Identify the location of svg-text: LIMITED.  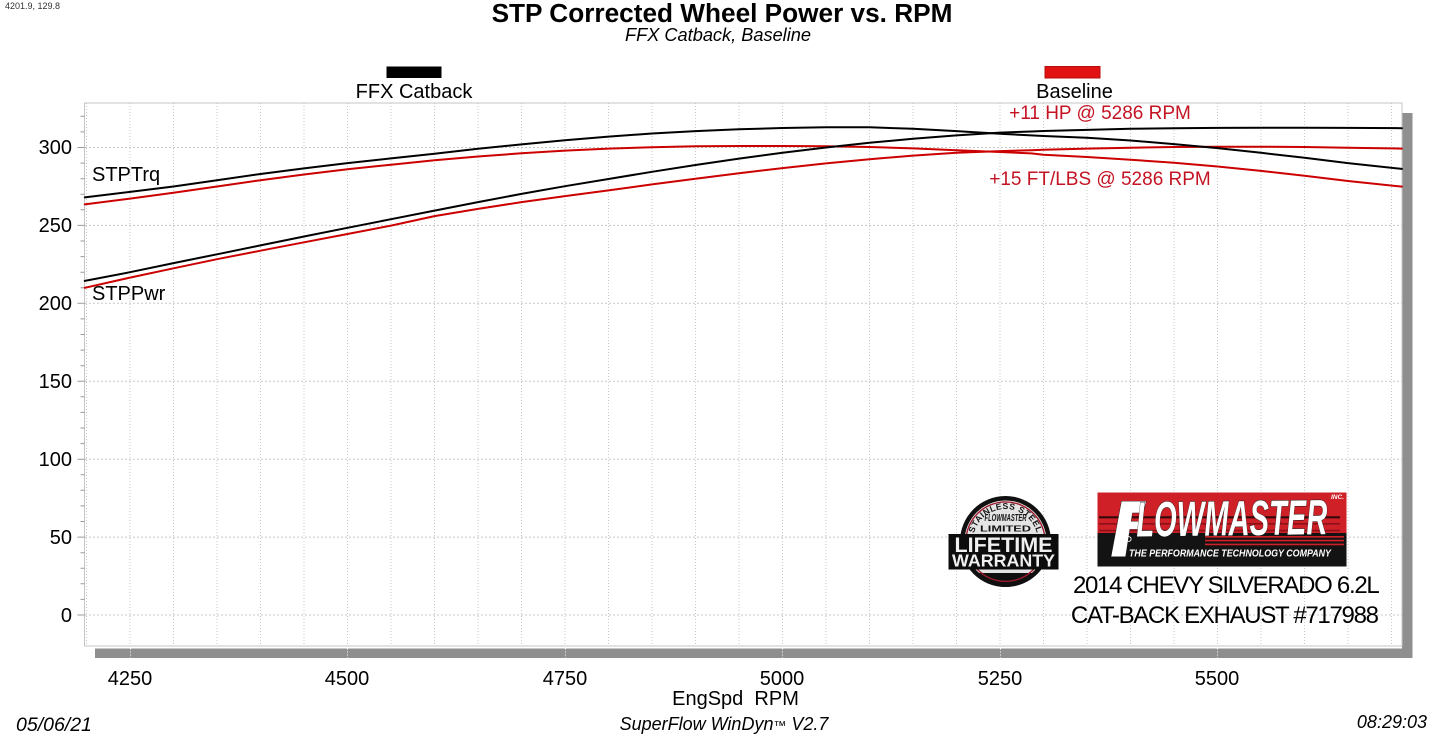
(1005, 529).